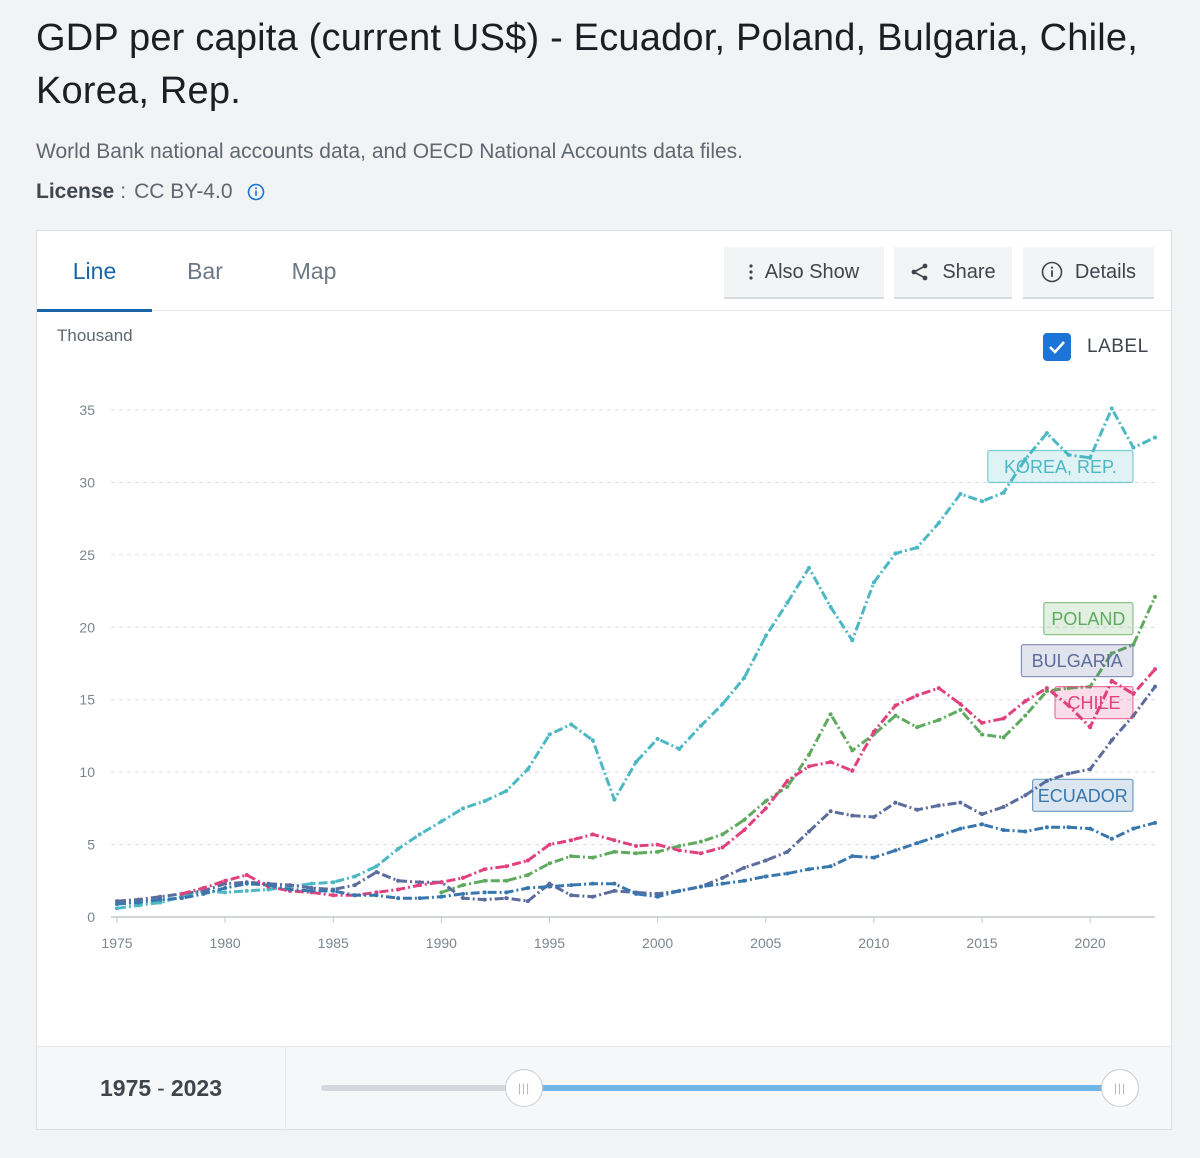 The height and width of the screenshot is (1158, 1200). What do you see at coordinates (953, 272) in the screenshot?
I see `share-button: Share` at bounding box center [953, 272].